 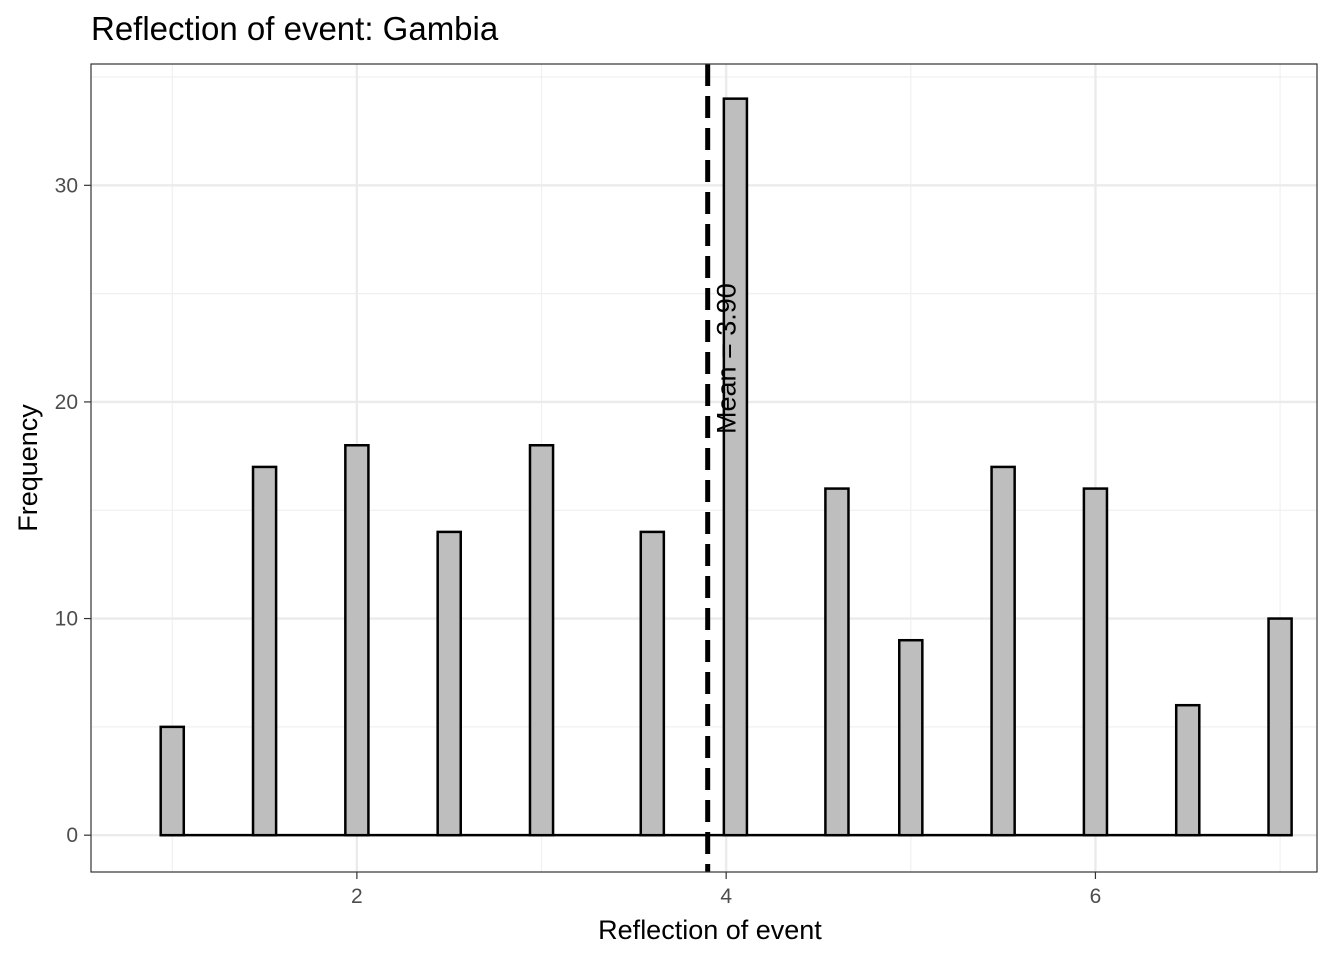 I want to click on x-tick-label: 4, so click(x=726, y=896).